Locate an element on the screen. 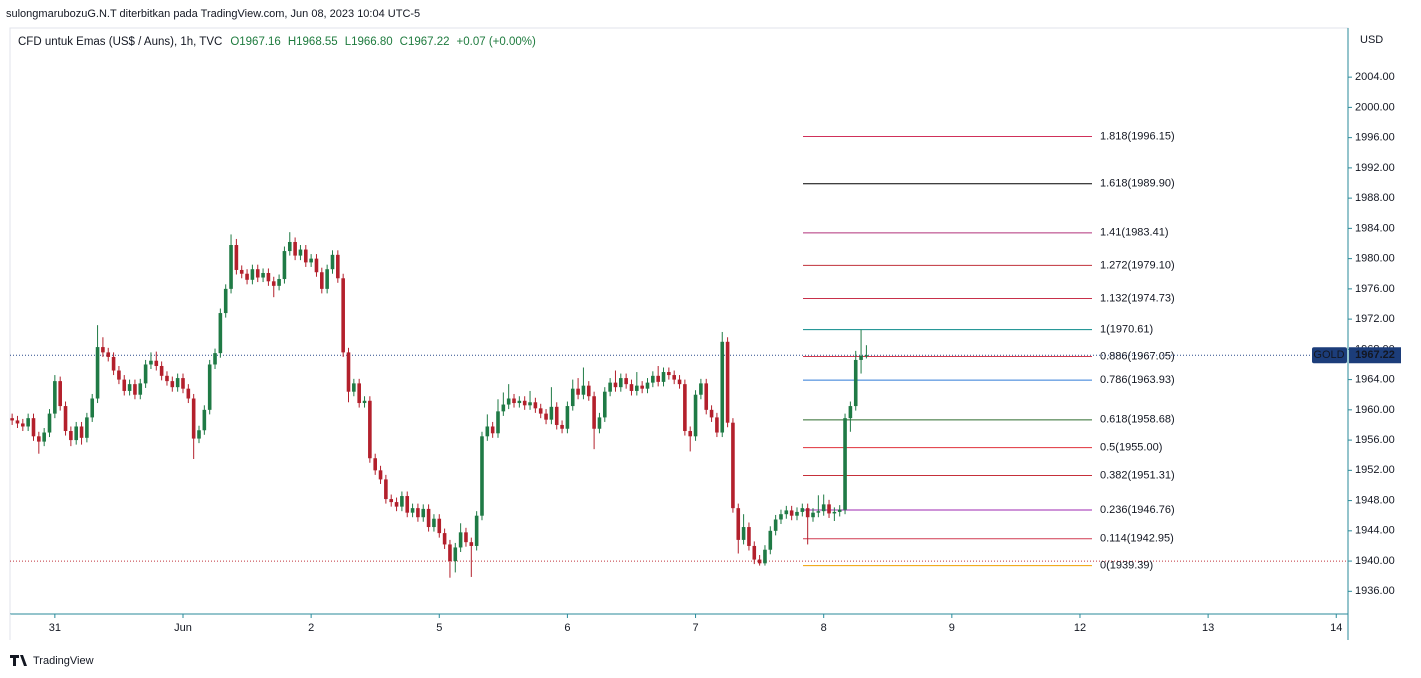  y-tick-label: 1992.00 is located at coordinates (1375, 168).